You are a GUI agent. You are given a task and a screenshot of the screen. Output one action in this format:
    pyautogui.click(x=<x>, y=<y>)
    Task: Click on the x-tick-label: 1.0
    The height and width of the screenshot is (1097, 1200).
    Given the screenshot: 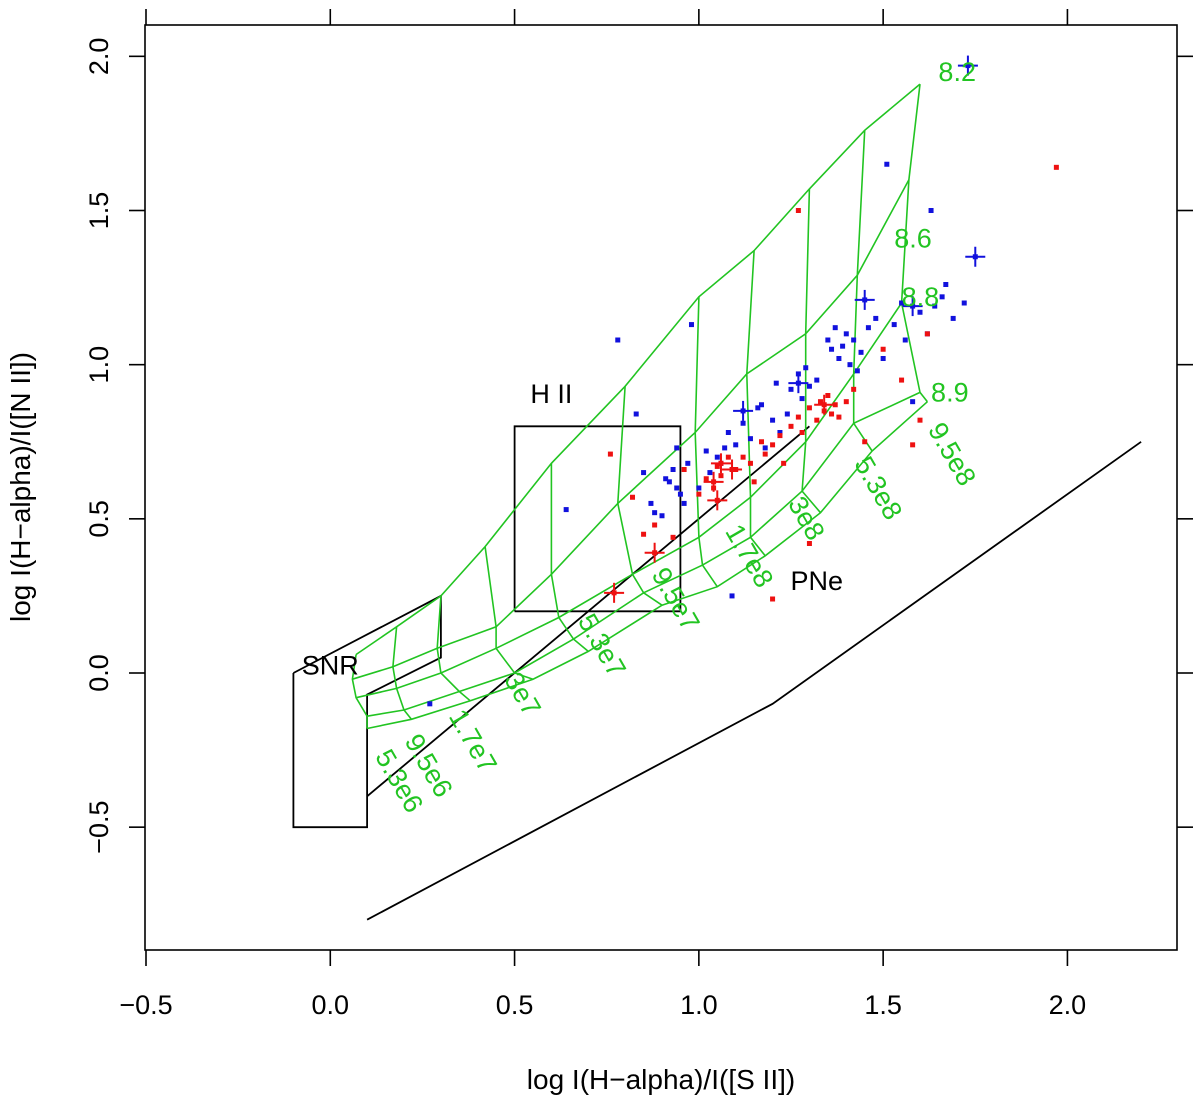 What is the action you would take?
    pyautogui.click(x=699, y=1005)
    